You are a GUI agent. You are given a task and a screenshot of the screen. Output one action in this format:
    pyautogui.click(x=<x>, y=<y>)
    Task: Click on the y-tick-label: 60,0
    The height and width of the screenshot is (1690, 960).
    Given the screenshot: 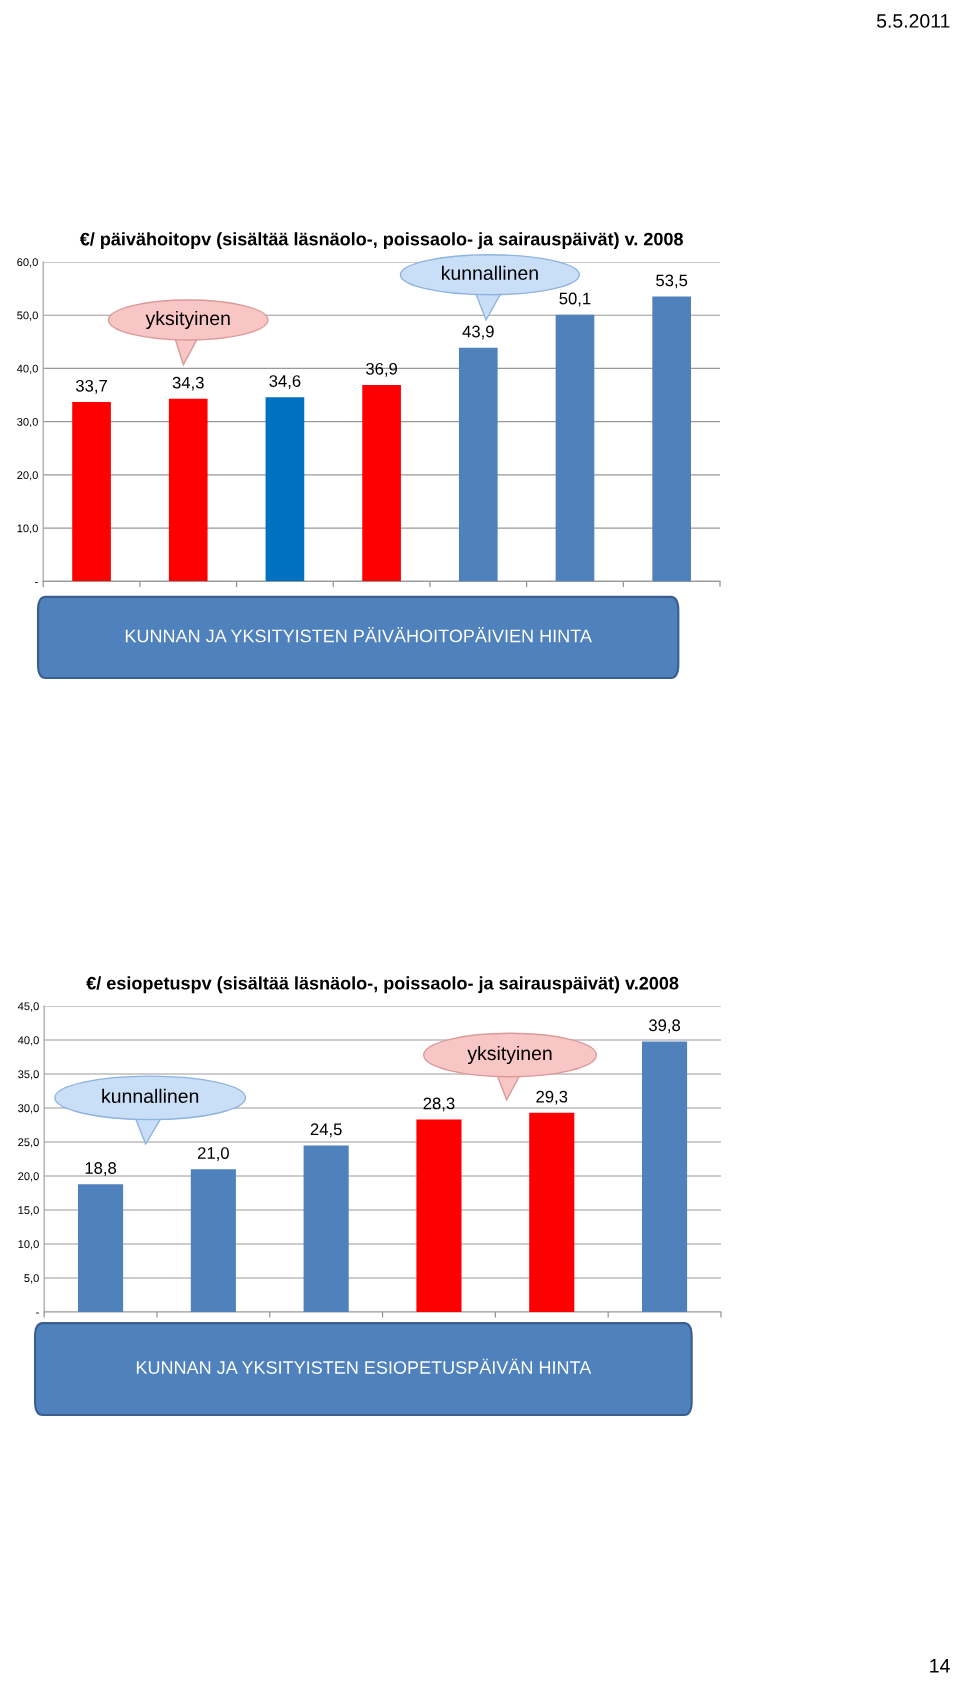 What is the action you would take?
    pyautogui.click(x=27, y=263)
    